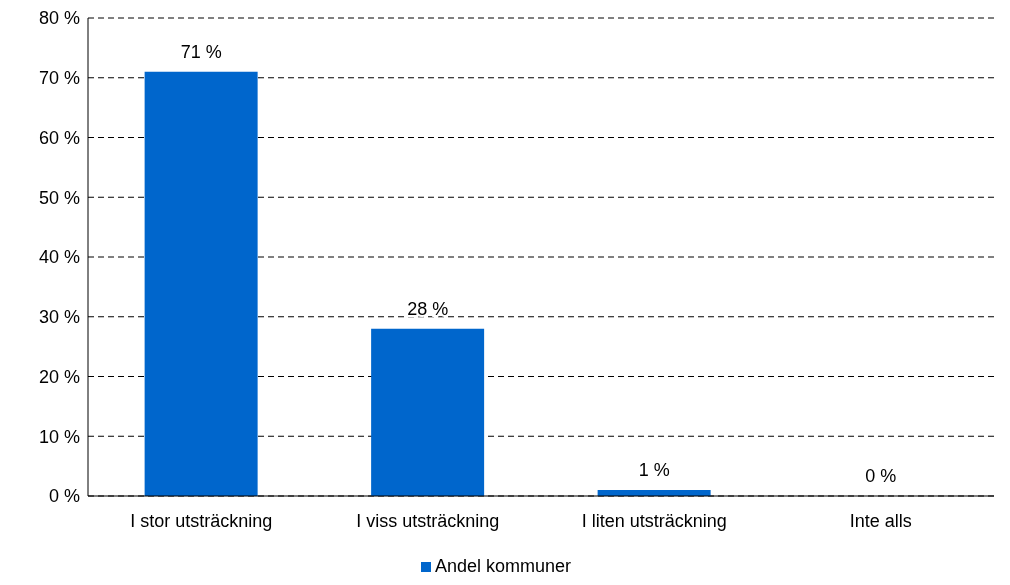  What do you see at coordinates (654, 470) in the screenshot?
I see `data-label: 1 %` at bounding box center [654, 470].